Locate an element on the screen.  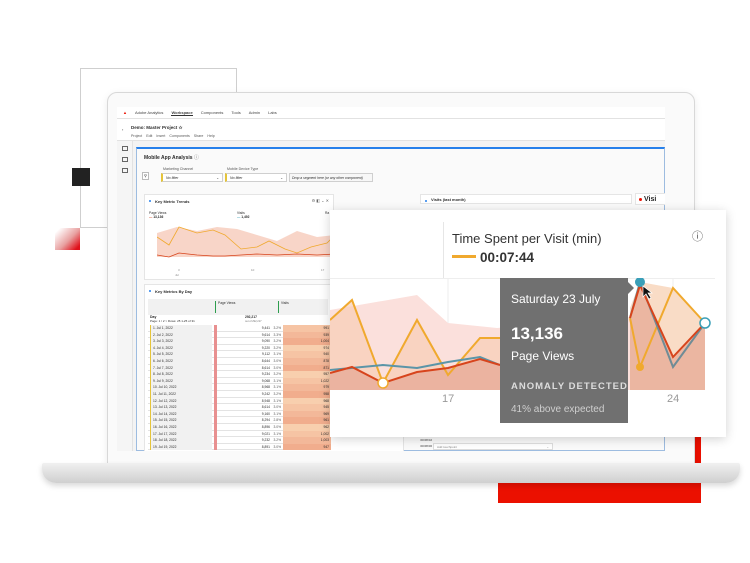
table-row: 18. Jul 18, 2022 9,232 3.2% 1,003 is located at coordinates (239, 440).